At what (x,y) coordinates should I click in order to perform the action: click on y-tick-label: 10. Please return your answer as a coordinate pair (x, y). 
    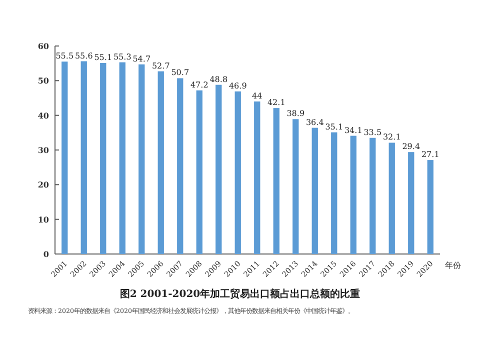
    Looking at the image, I should click on (44, 219).